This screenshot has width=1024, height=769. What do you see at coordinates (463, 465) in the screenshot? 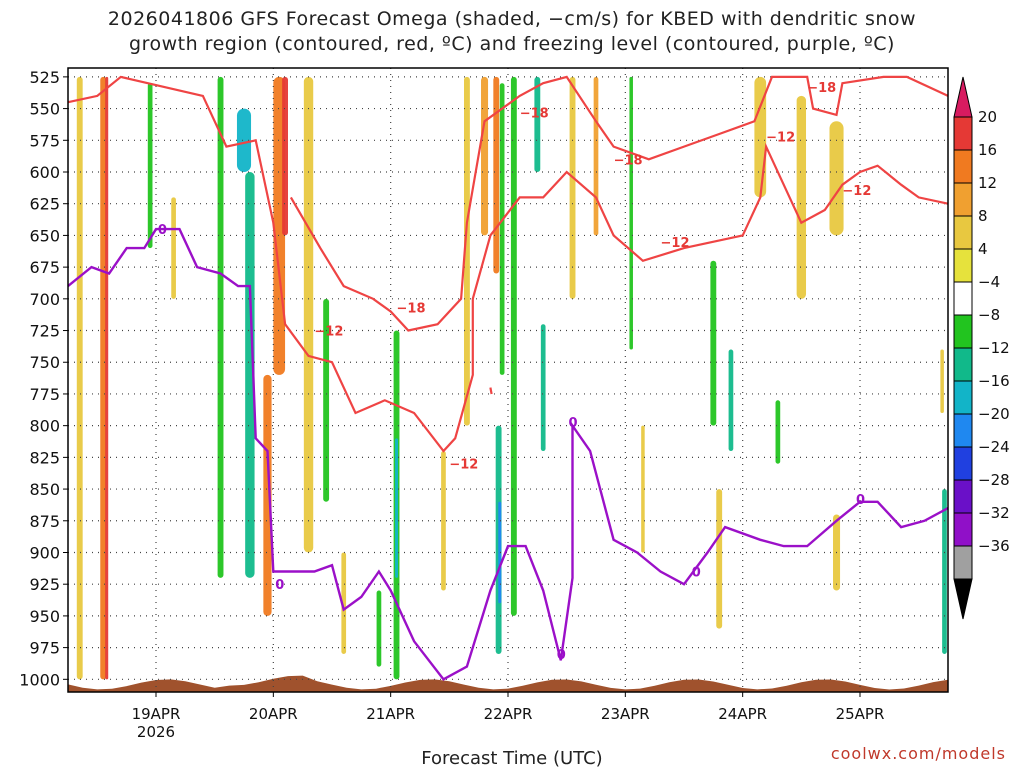
I see `red-contour-label-2: −12` at bounding box center [463, 465].